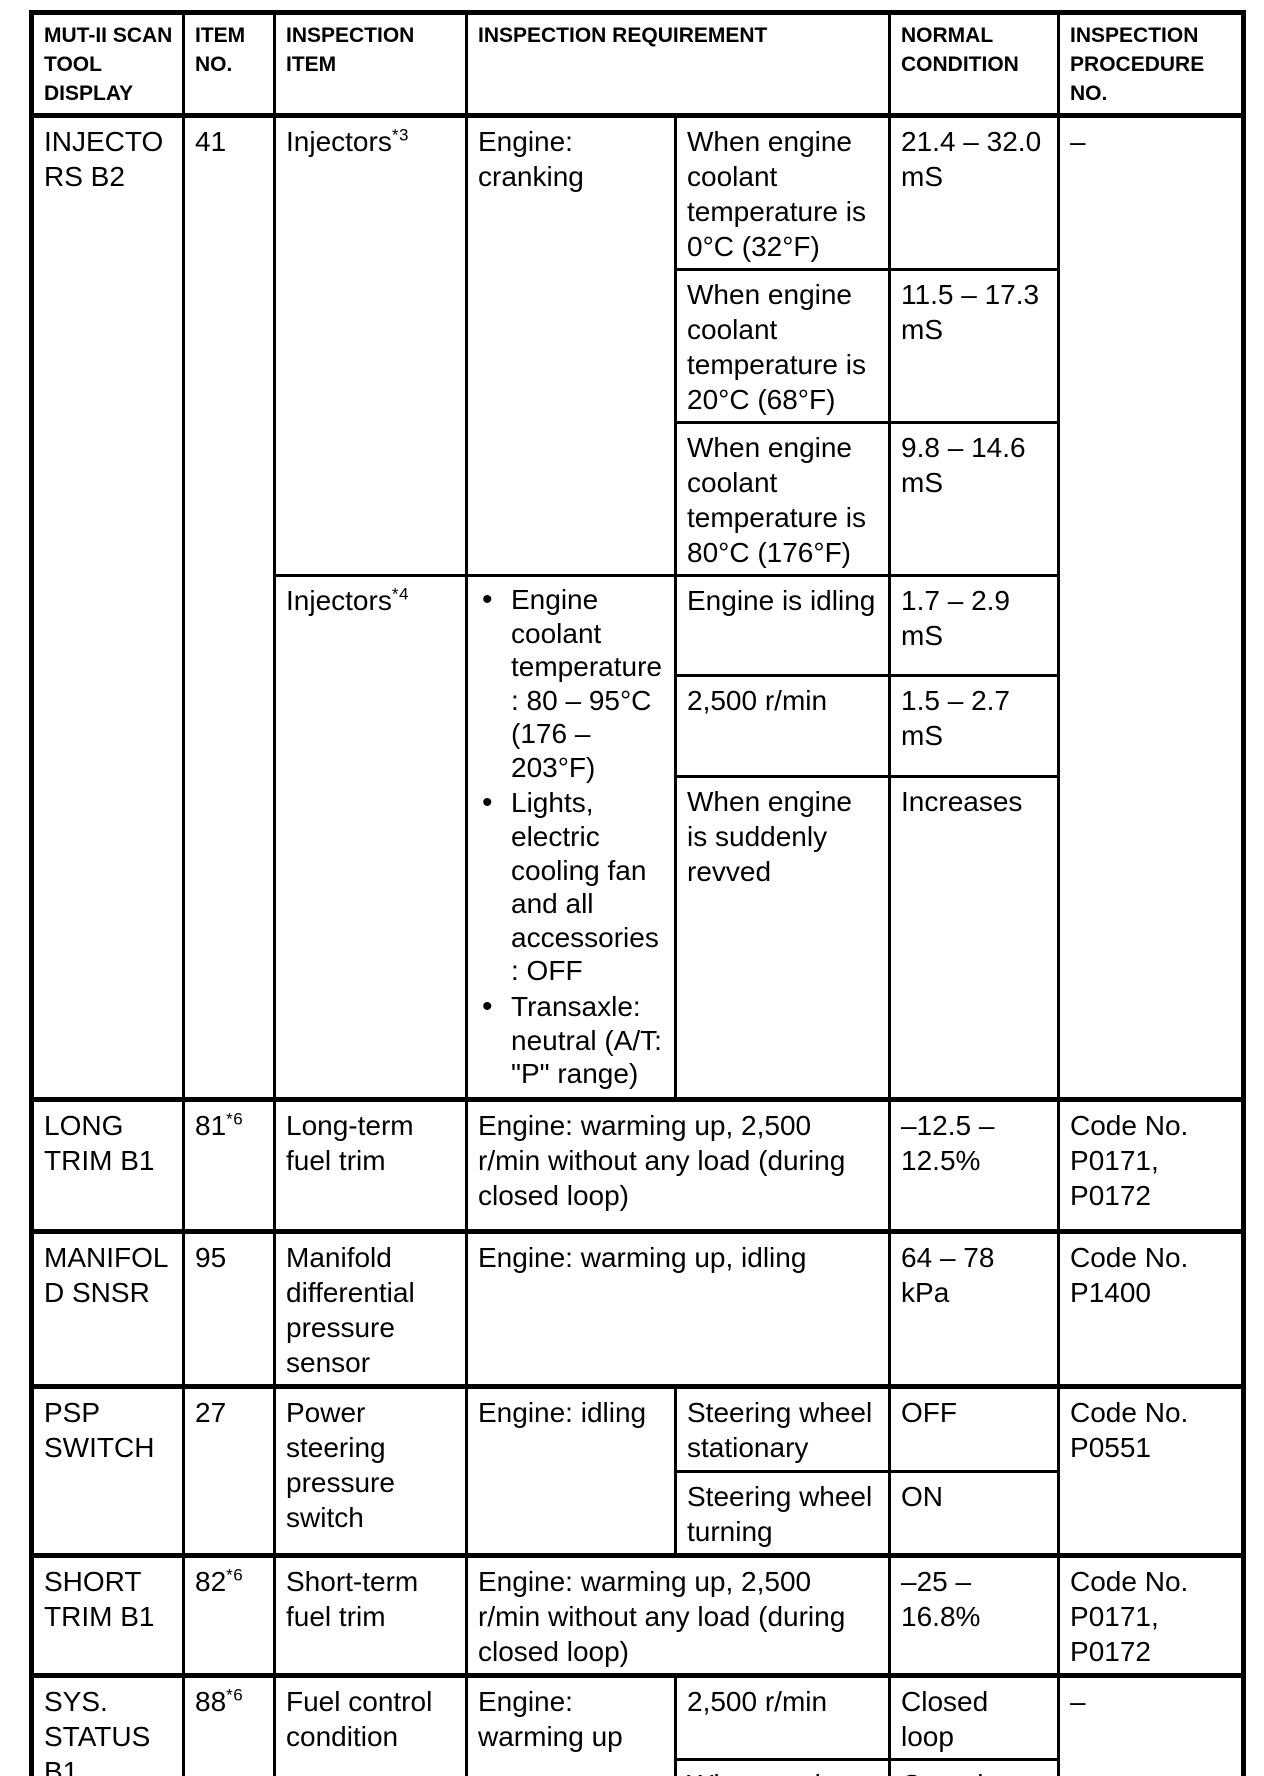 The width and height of the screenshot is (1264, 1776). What do you see at coordinates (229, 64) in the screenshot?
I see `col-header-item-no: ITEM NO.` at bounding box center [229, 64].